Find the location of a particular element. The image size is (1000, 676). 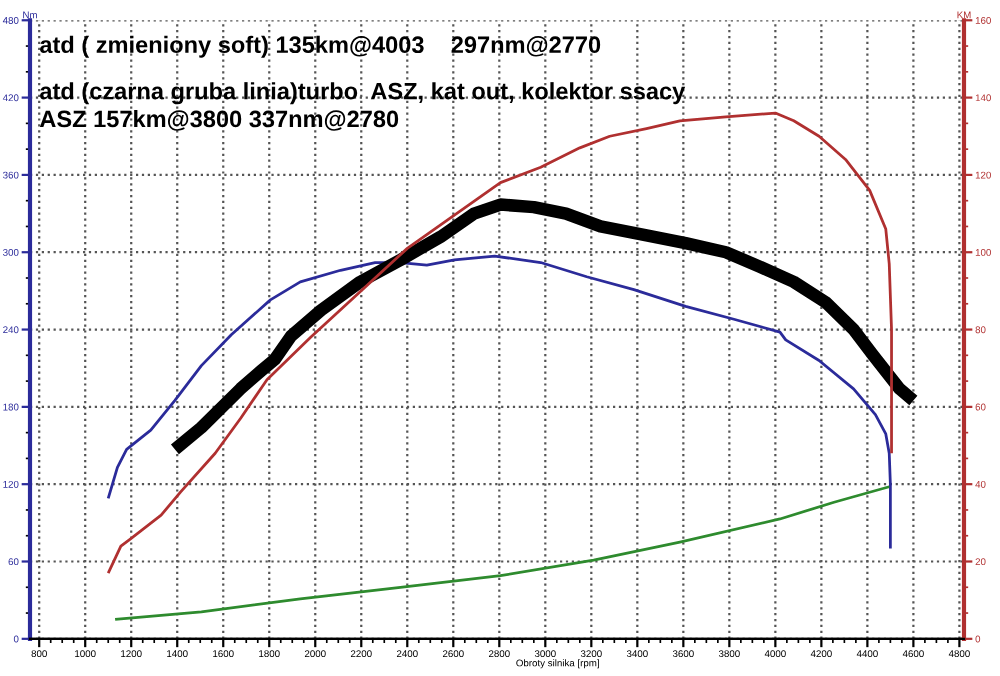

annotation: ASZ 157km@3800 337nm@2780 is located at coordinates (219, 120).